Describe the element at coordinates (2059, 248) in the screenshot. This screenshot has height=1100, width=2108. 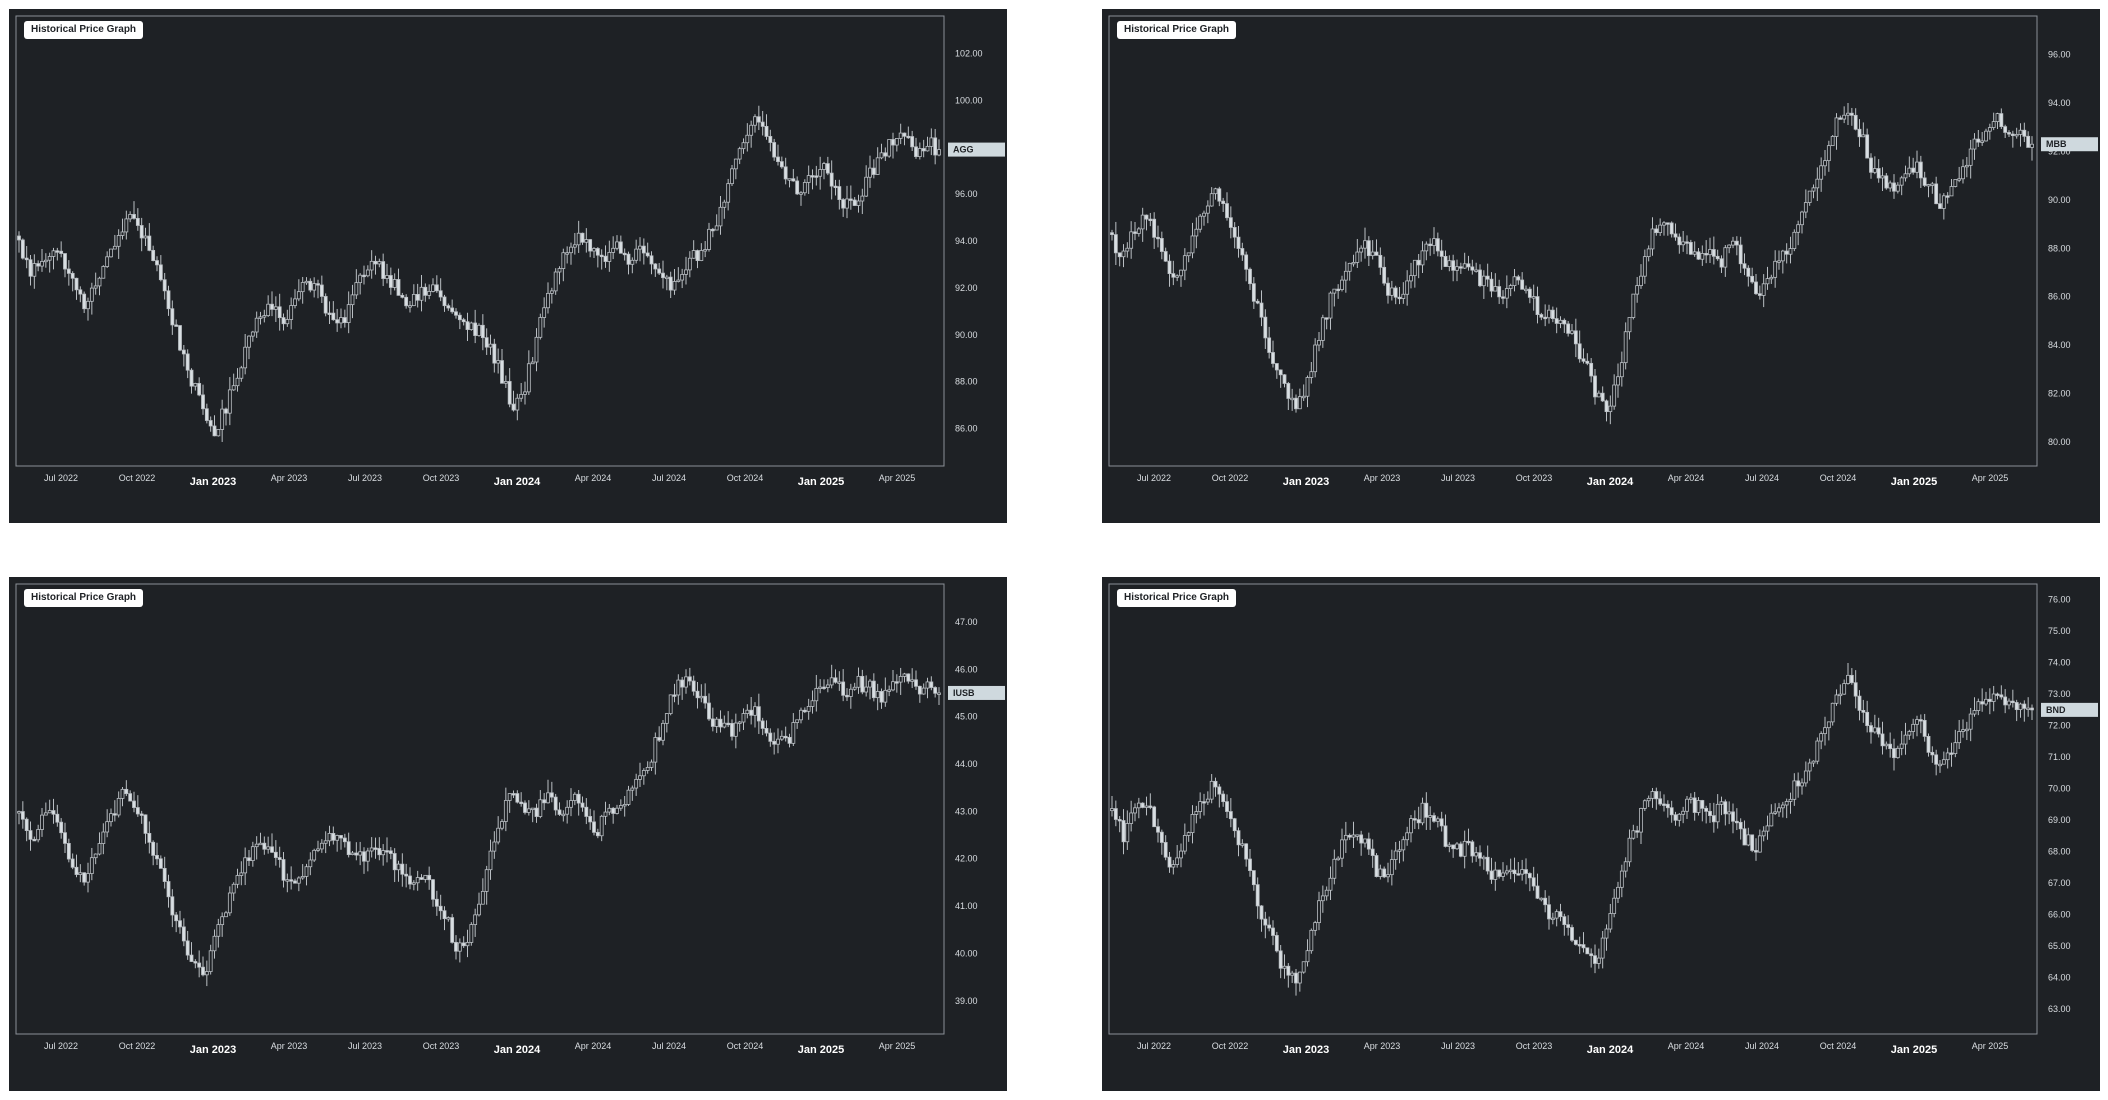
I see `y-tick-label: 88.00` at that location.